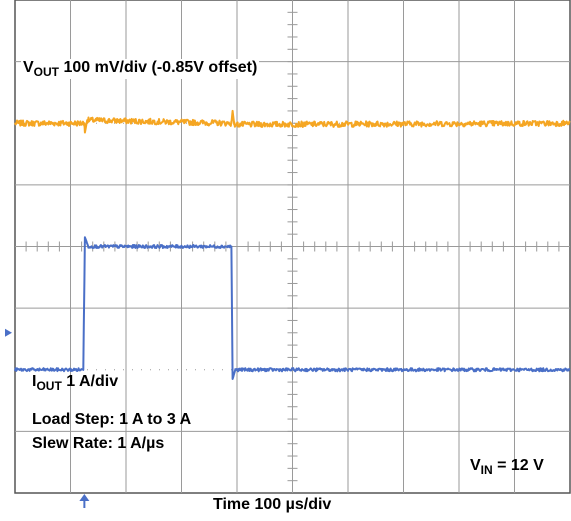 The width and height of the screenshot is (571, 521). Describe the element at coordinates (486, 470) in the screenshot. I see `vin-name-sub: IN` at that location.